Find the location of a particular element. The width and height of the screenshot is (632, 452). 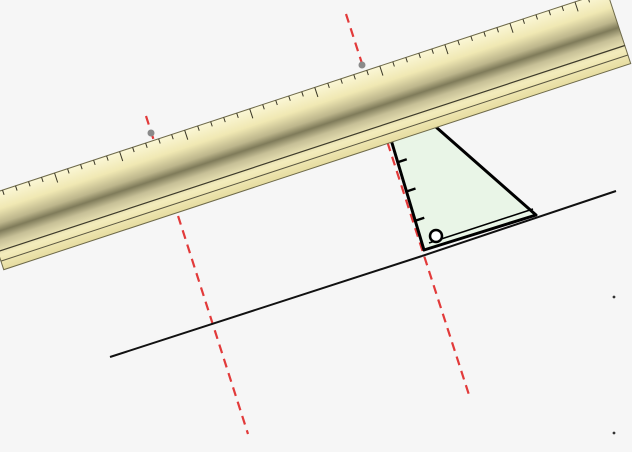

base-line-lower is located at coordinates (266, 306).